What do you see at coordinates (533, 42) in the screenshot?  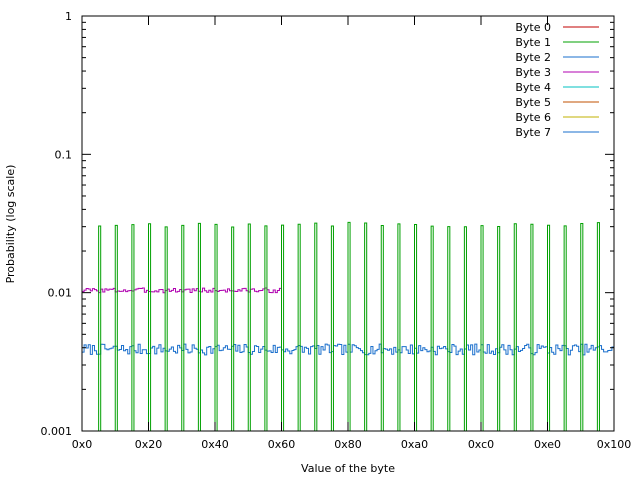 I see `legend-label-byte-1: Byte 1` at bounding box center [533, 42].